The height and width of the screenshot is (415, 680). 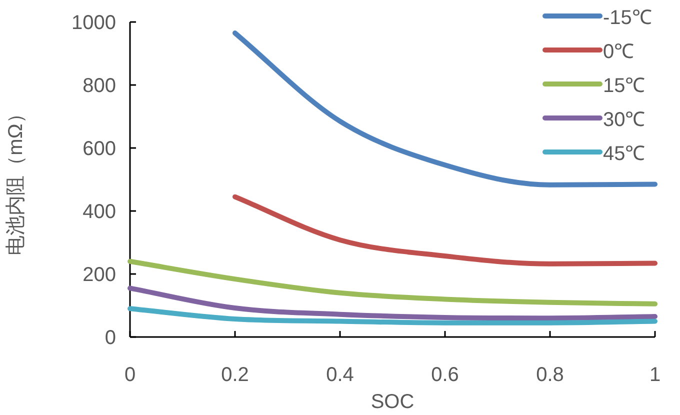 What do you see at coordinates (624, 120) in the screenshot?
I see `legend-label: 30℃` at bounding box center [624, 120].